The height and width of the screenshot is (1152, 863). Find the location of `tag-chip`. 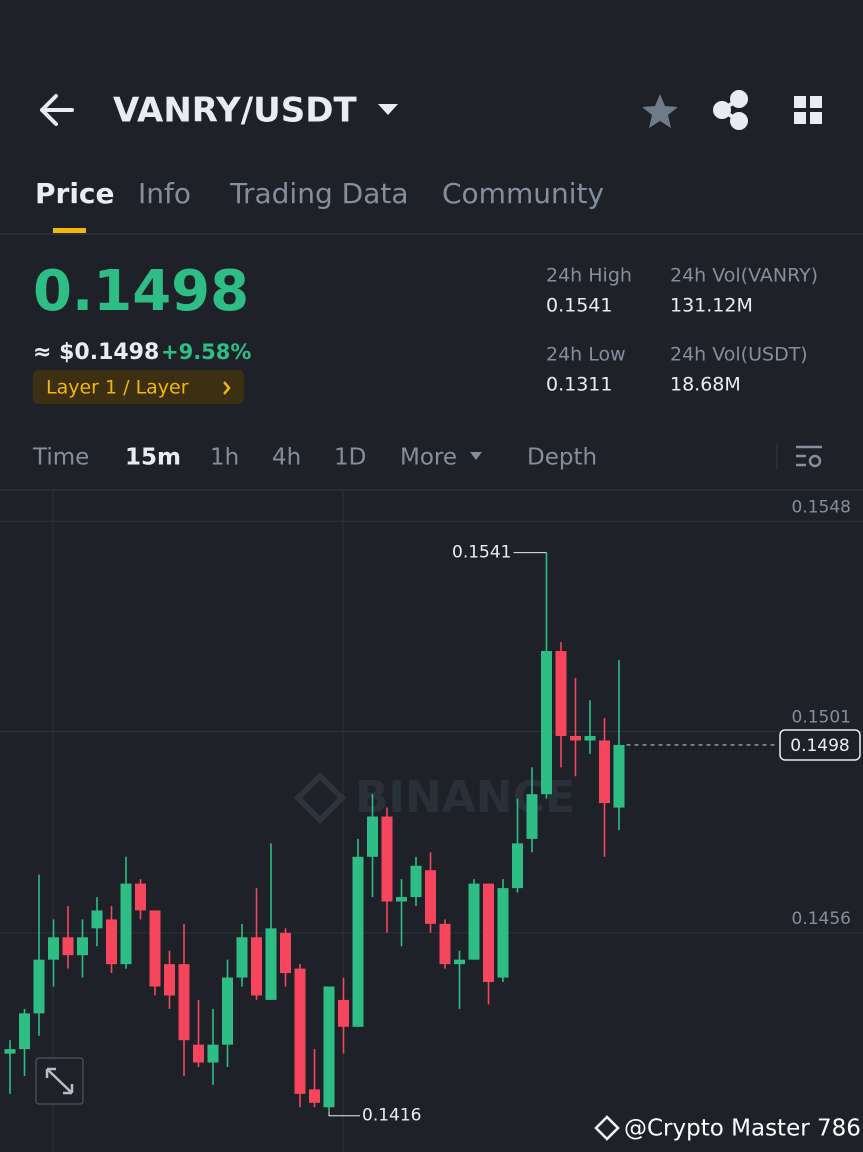

tag-chip is located at coordinates (138, 387).